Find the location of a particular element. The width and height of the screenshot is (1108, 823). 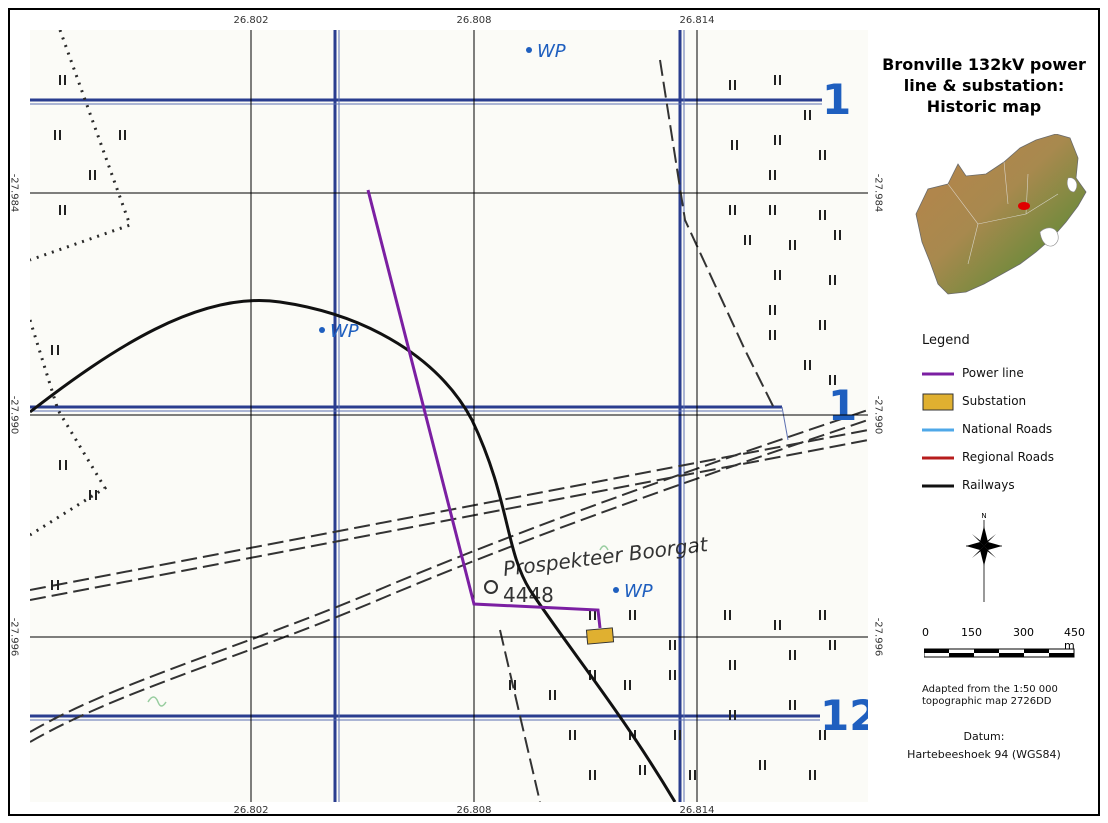

water-point-label-3: WP is located at coordinates (638, 591).